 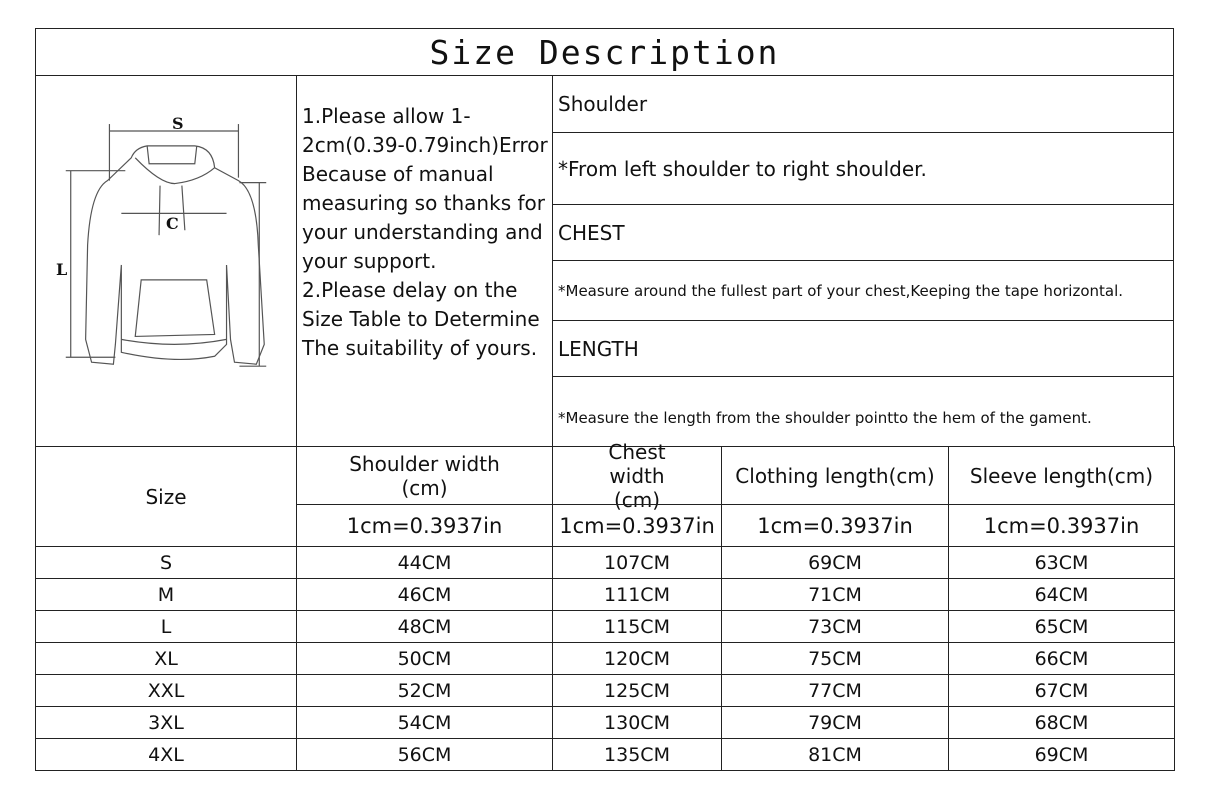 What do you see at coordinates (172, 223) in the screenshot?
I see `chest-label: C` at bounding box center [172, 223].